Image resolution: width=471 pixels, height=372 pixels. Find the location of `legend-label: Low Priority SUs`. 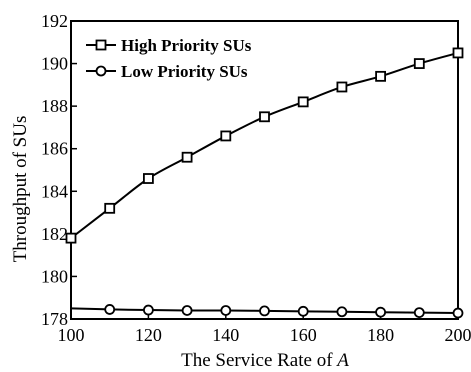

legend-label: Low Priority SUs is located at coordinates (184, 71).